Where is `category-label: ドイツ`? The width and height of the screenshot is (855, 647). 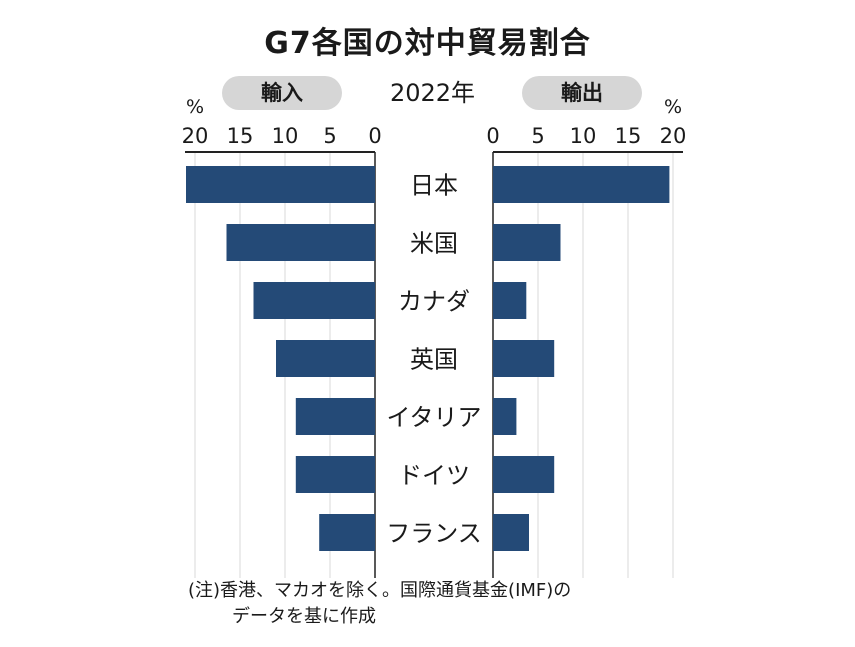 category-label: ドイツ is located at coordinates (434, 476).